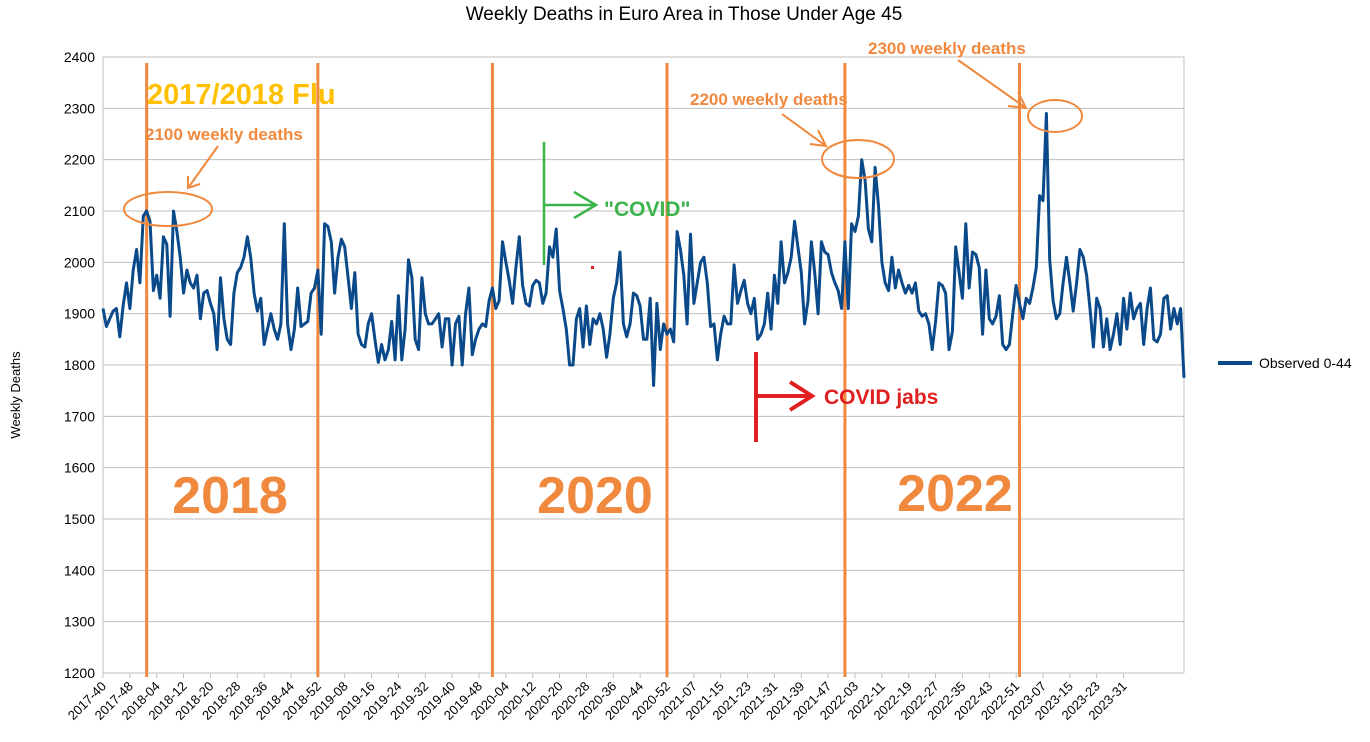 This screenshot has width=1370, height=742. I want to click on peak-2300-arrow, so click(992, 84).